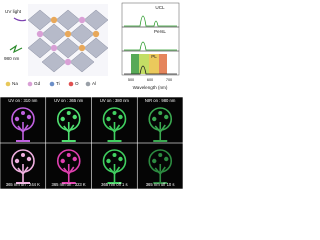 The height and width of the screenshot is (240, 320). I want to click on photo: 365 nm on : 244 K, so click(23, 166).